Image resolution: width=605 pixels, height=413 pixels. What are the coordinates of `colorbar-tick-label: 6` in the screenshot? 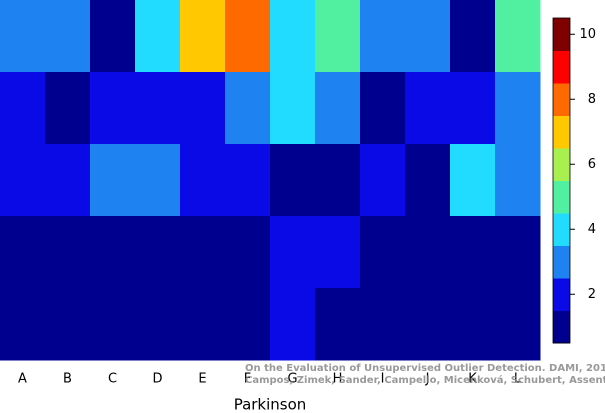 It's located at (592, 164).